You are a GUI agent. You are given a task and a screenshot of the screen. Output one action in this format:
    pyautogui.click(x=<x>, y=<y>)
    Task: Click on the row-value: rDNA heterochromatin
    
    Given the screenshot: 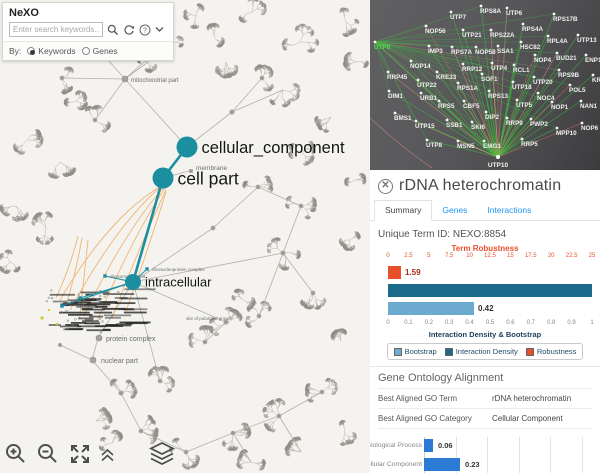 What is the action you would take?
    pyautogui.click(x=532, y=398)
    